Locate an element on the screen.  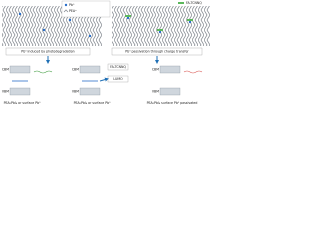
legend-molecule: FA-TCNNQ is located at coordinates (194, 3).